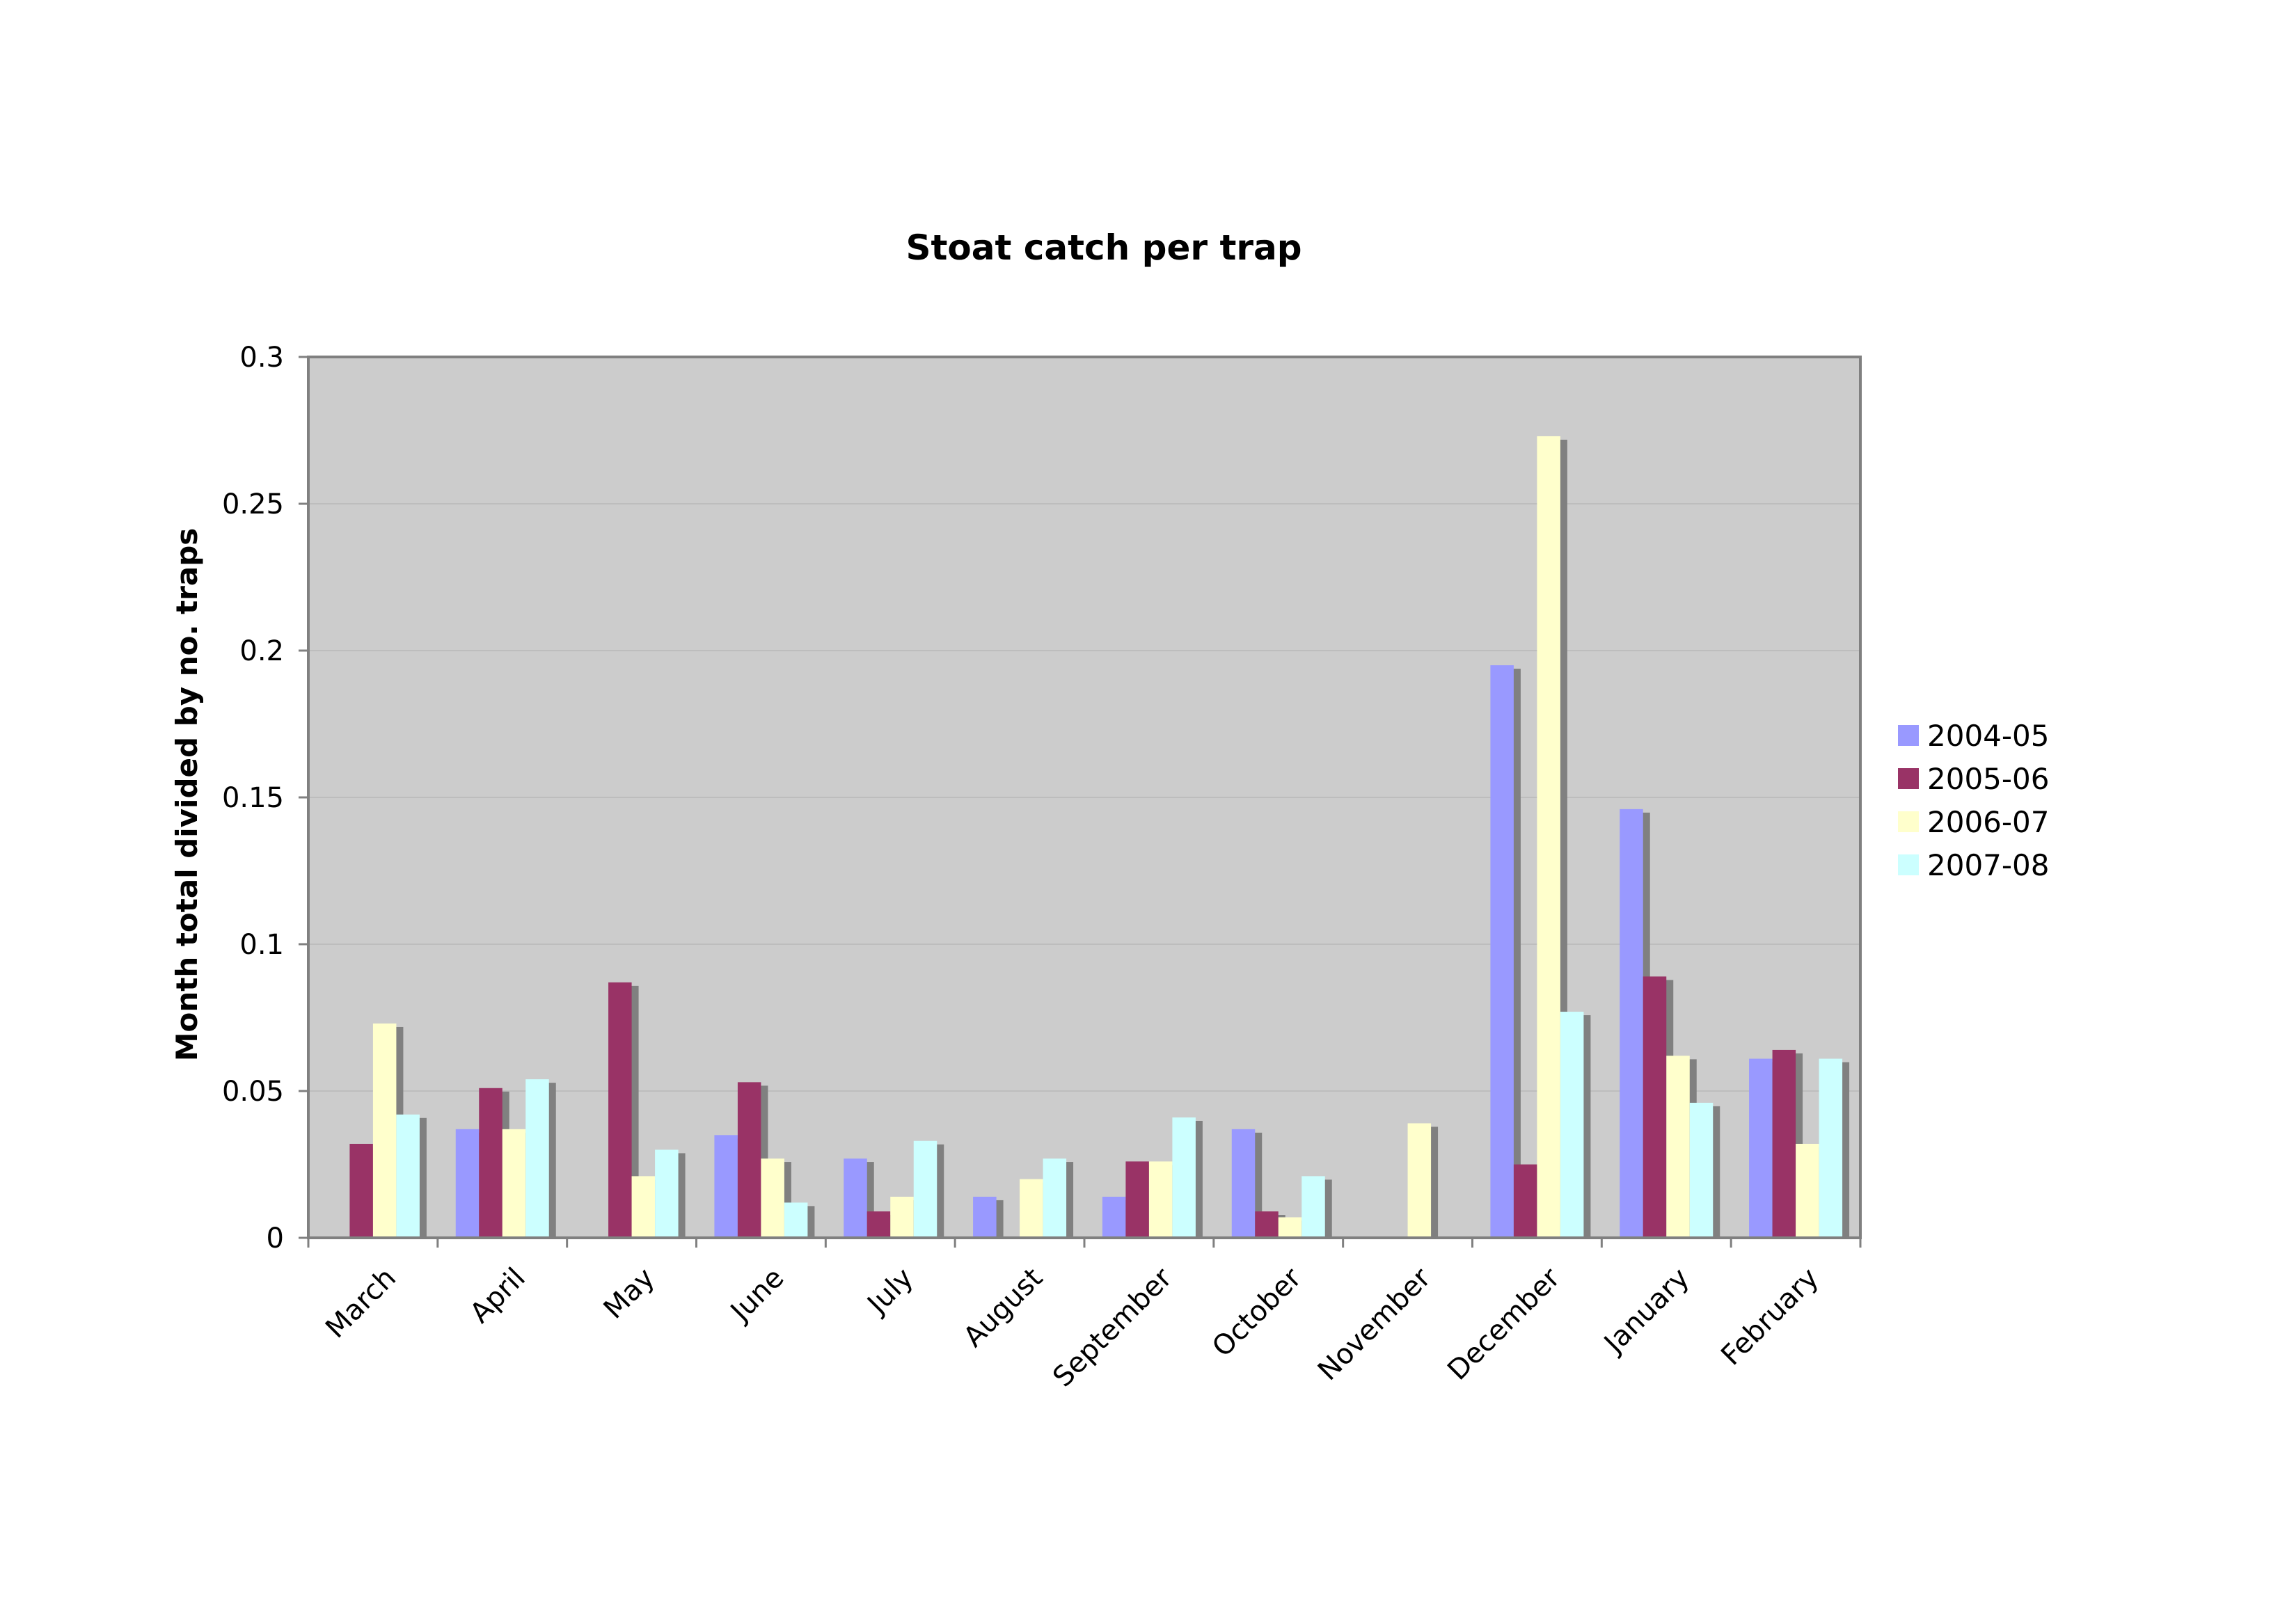 This screenshot has height=1624, width=2271. I want to click on bar-2005-06-June, so click(749, 1160).